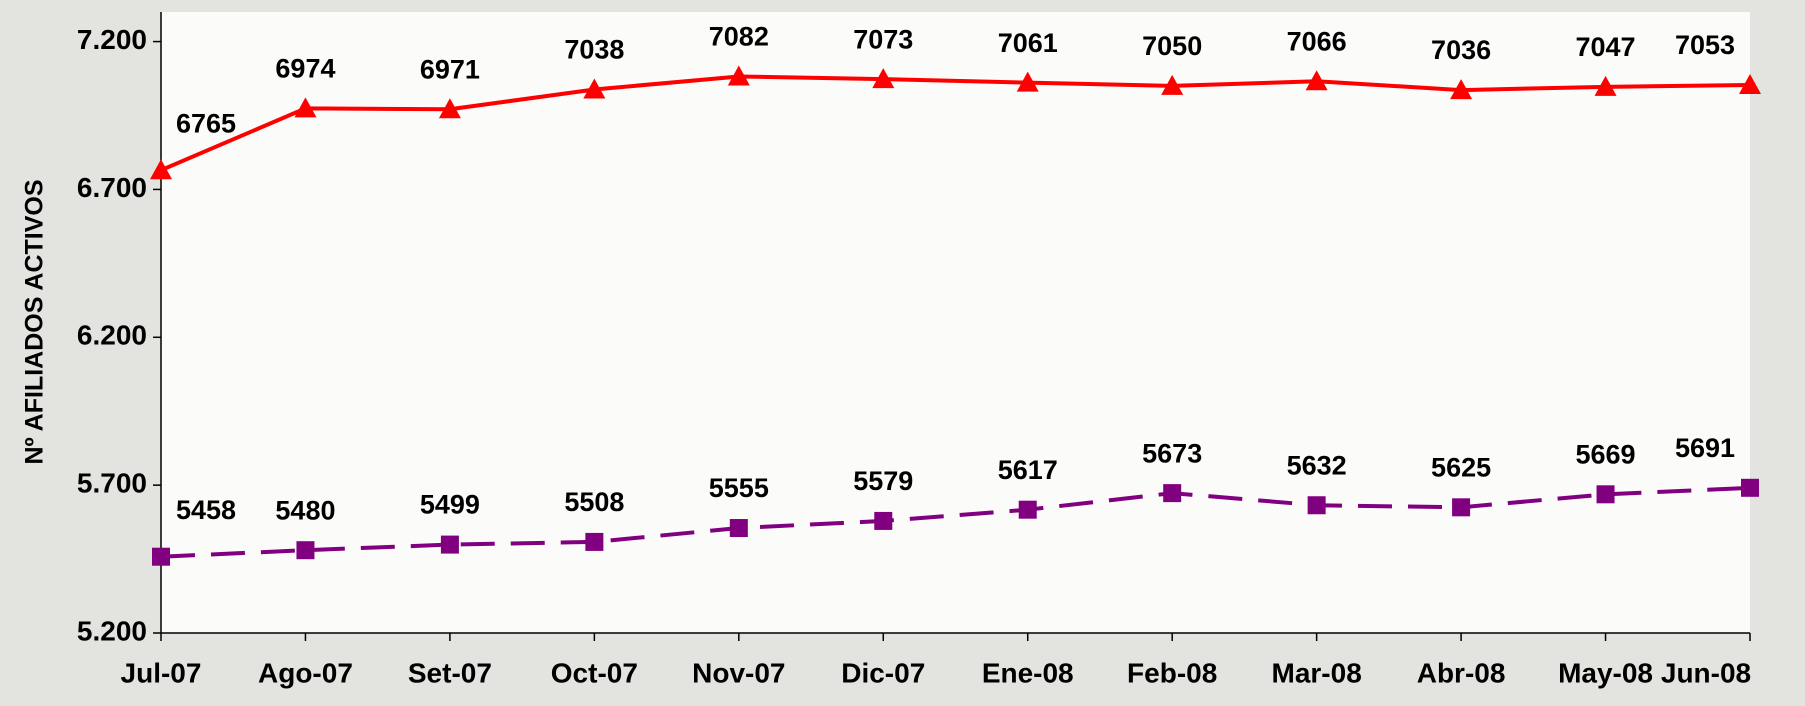 This screenshot has height=706, width=1805. I want to click on data-label: 7050, so click(1172, 46).